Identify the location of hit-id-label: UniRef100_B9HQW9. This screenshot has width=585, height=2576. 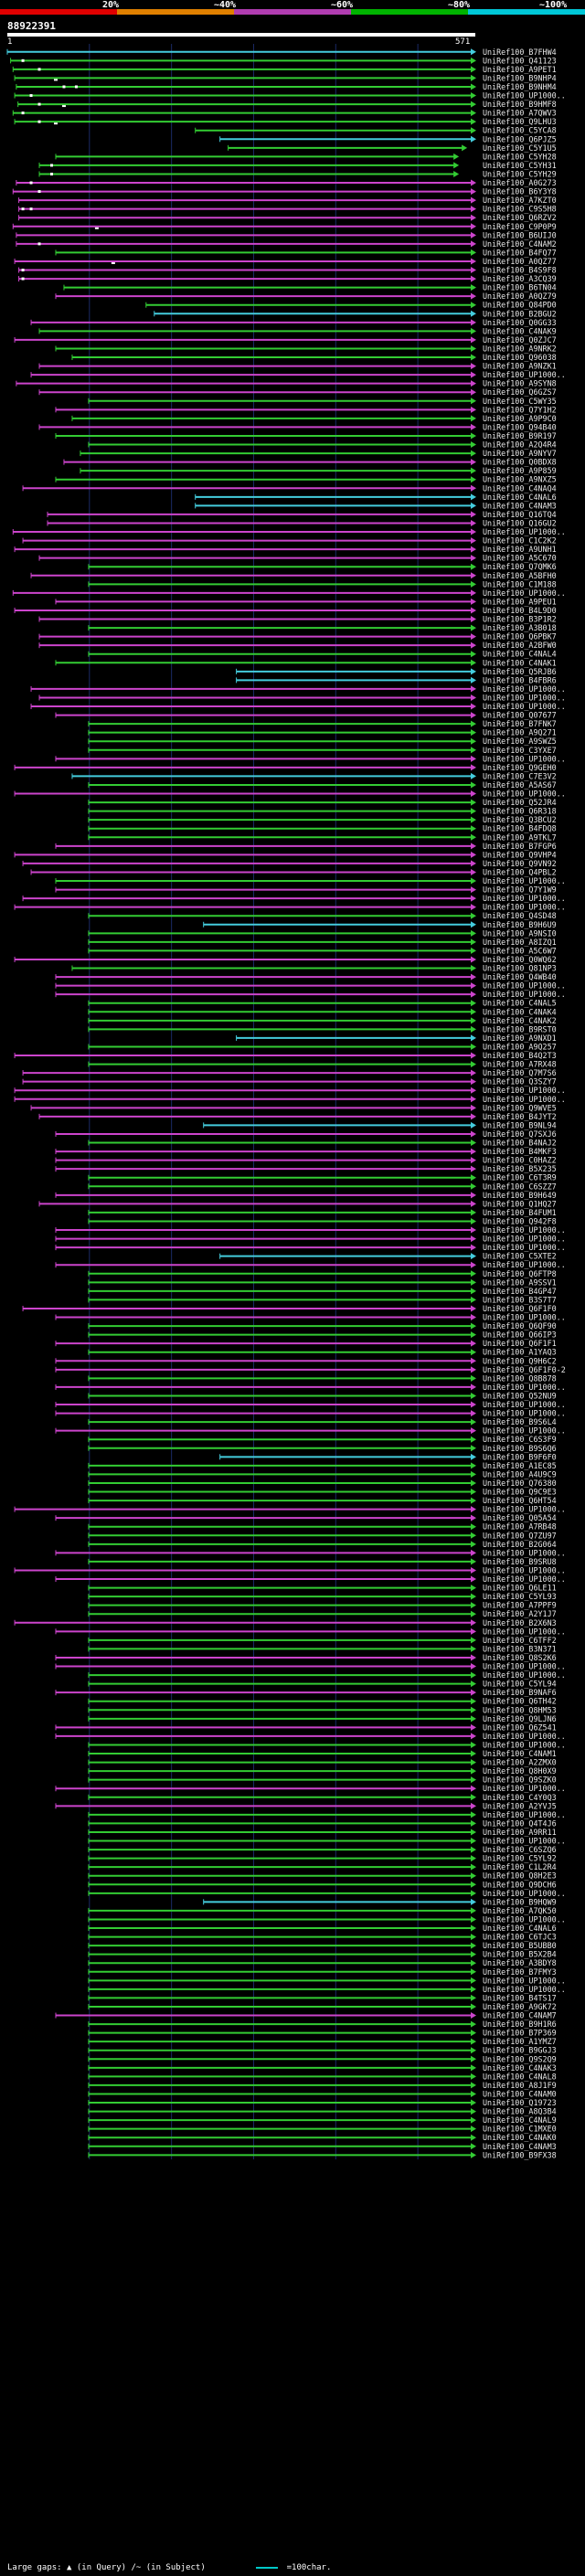
(520, 1901).